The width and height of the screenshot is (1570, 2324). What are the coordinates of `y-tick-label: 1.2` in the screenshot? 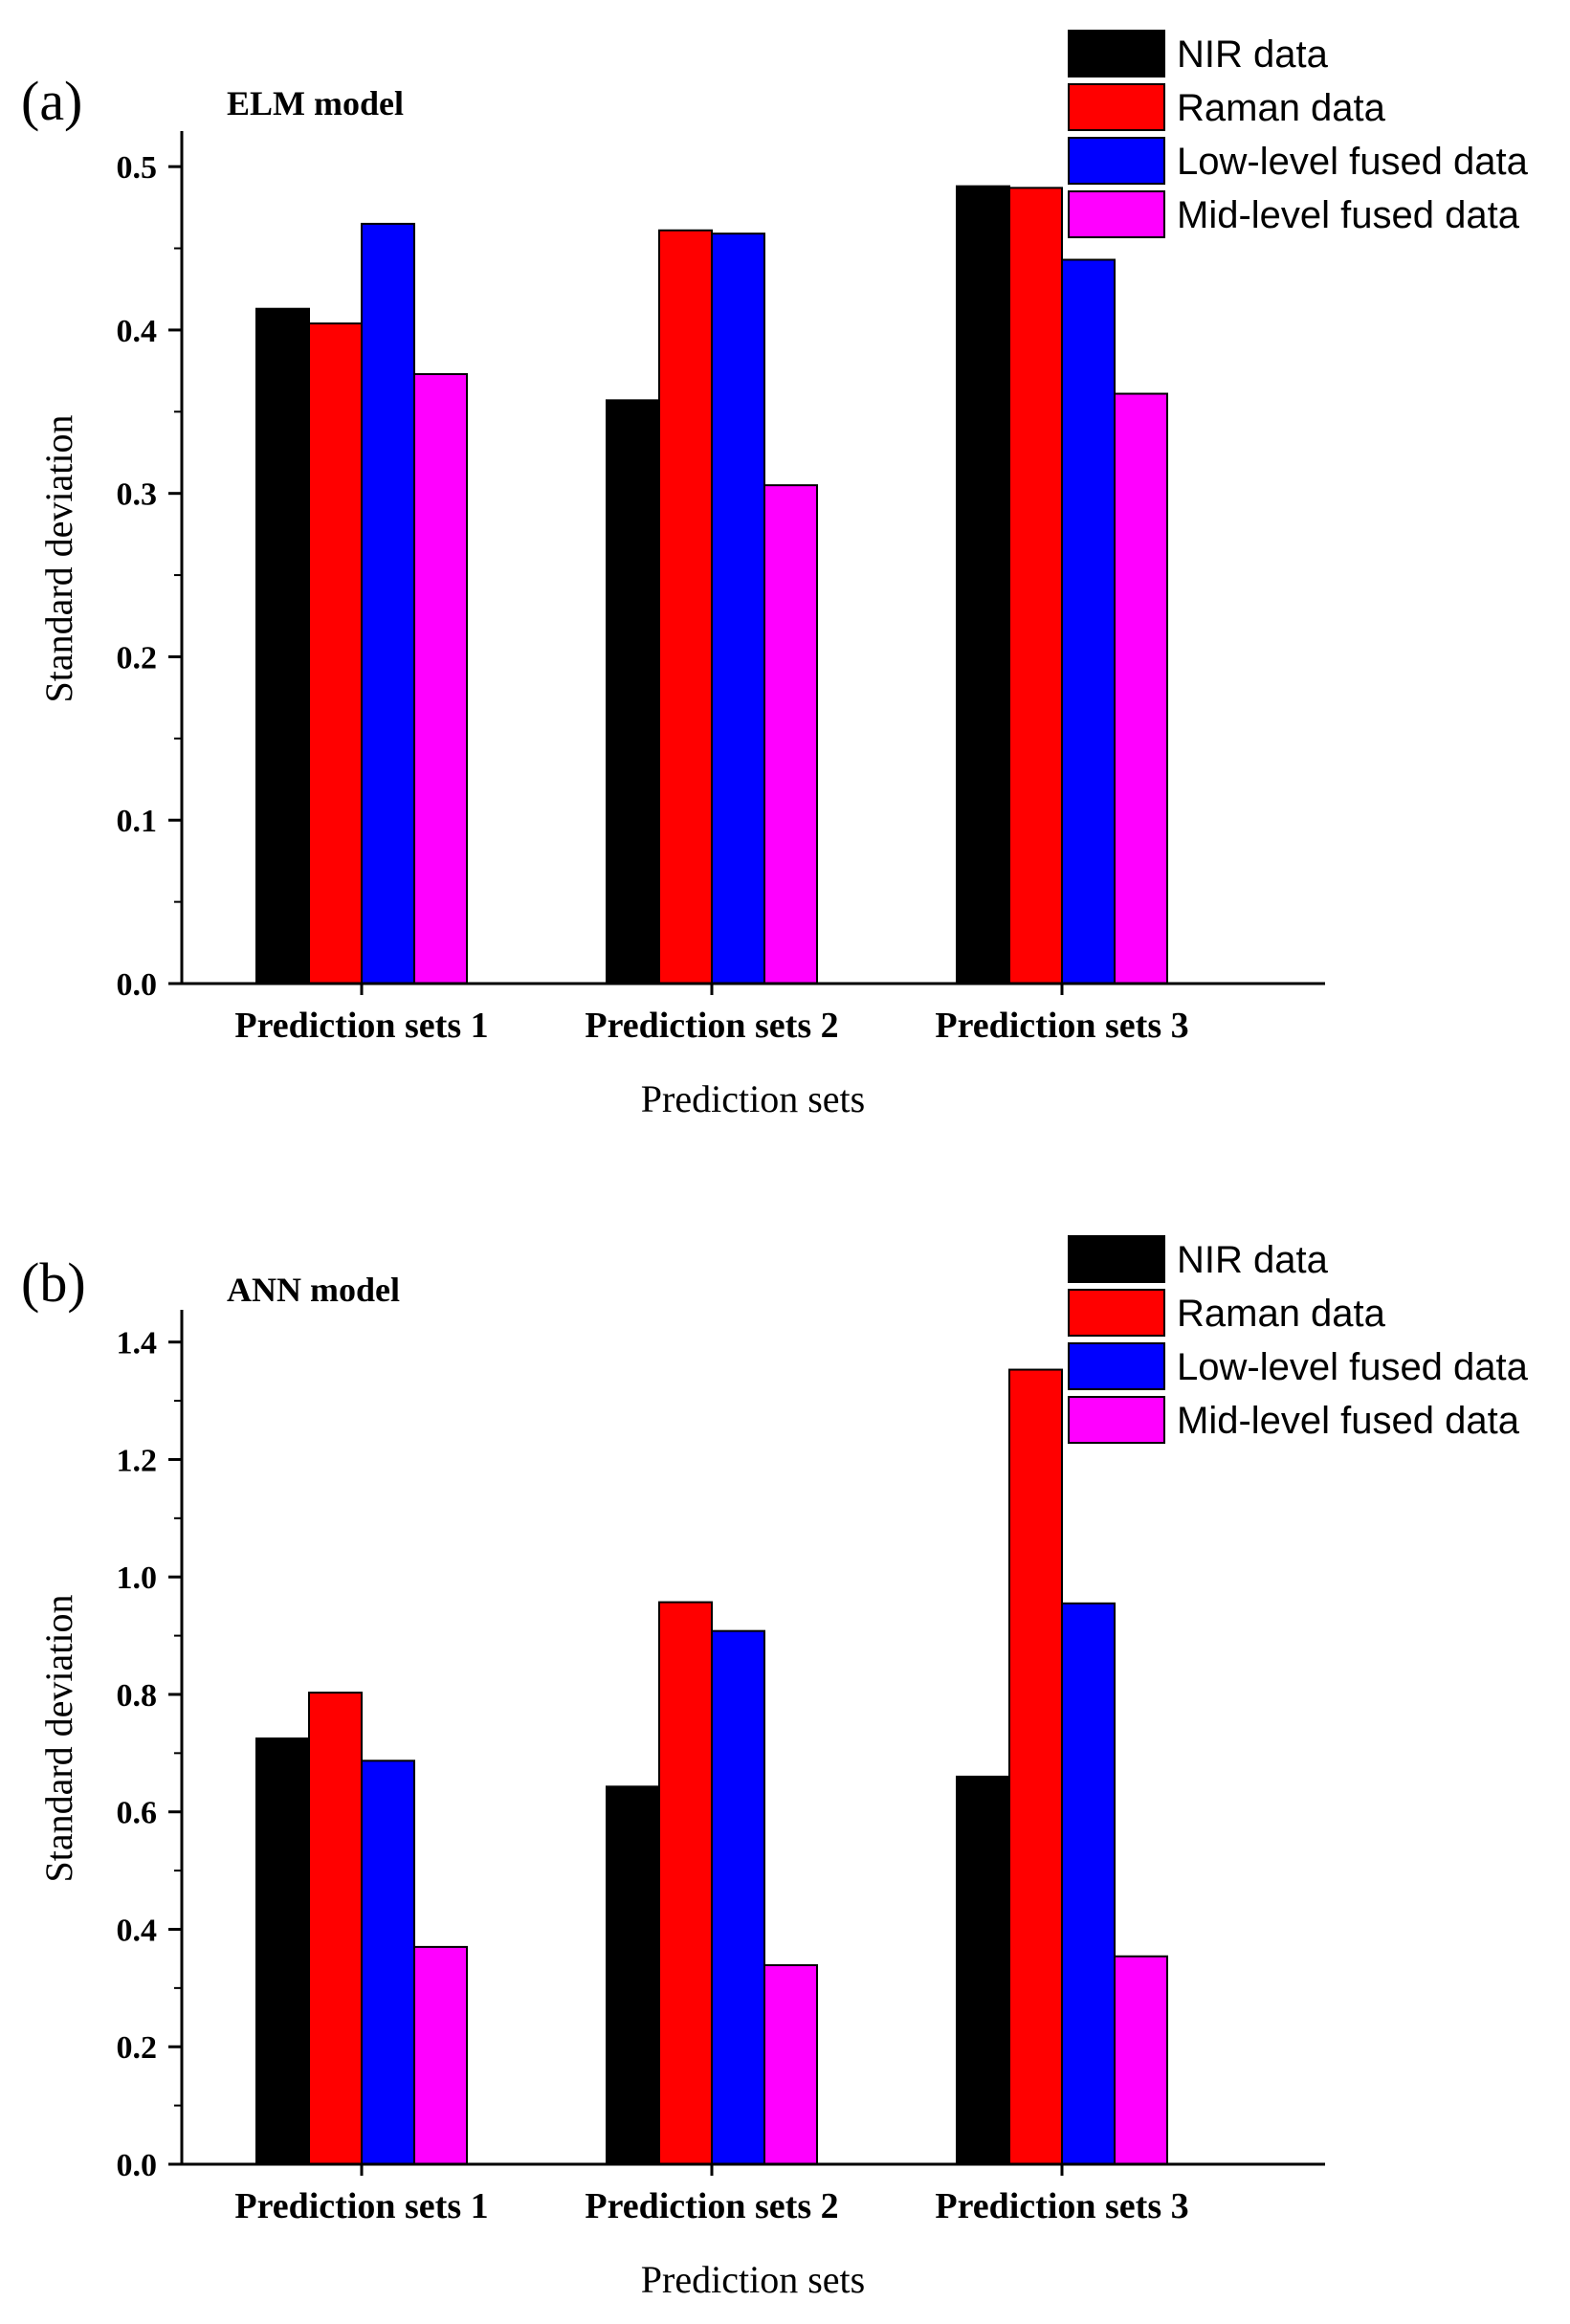 It's located at (138, 1460).